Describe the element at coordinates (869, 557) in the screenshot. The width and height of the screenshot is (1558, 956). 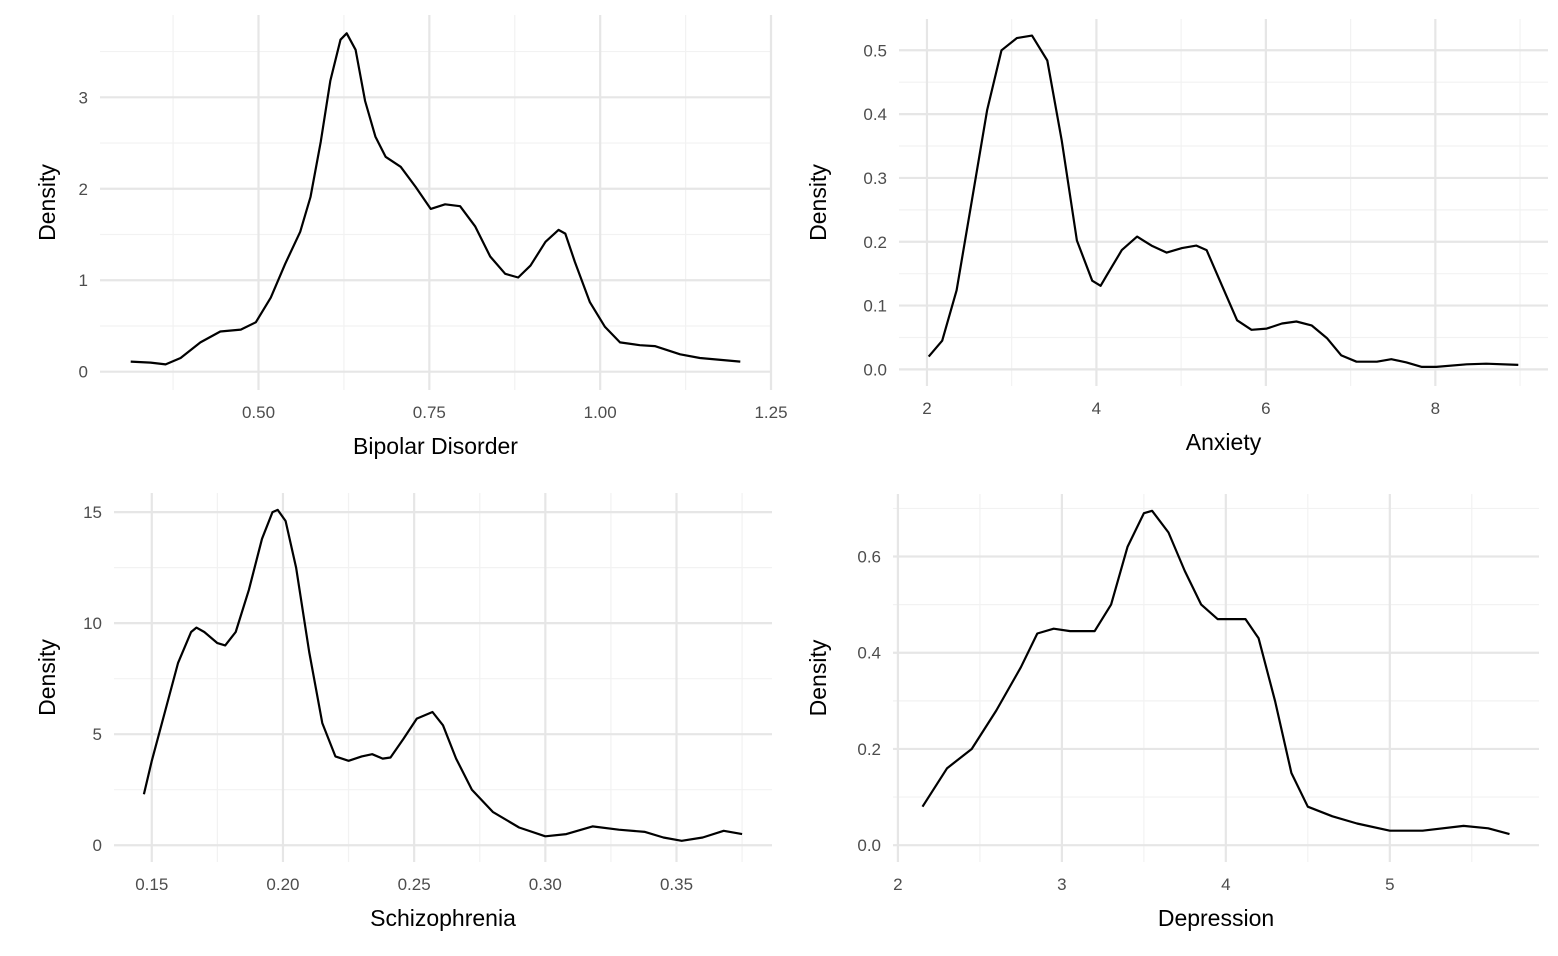
I see `y-tick-label: 0.6` at that location.